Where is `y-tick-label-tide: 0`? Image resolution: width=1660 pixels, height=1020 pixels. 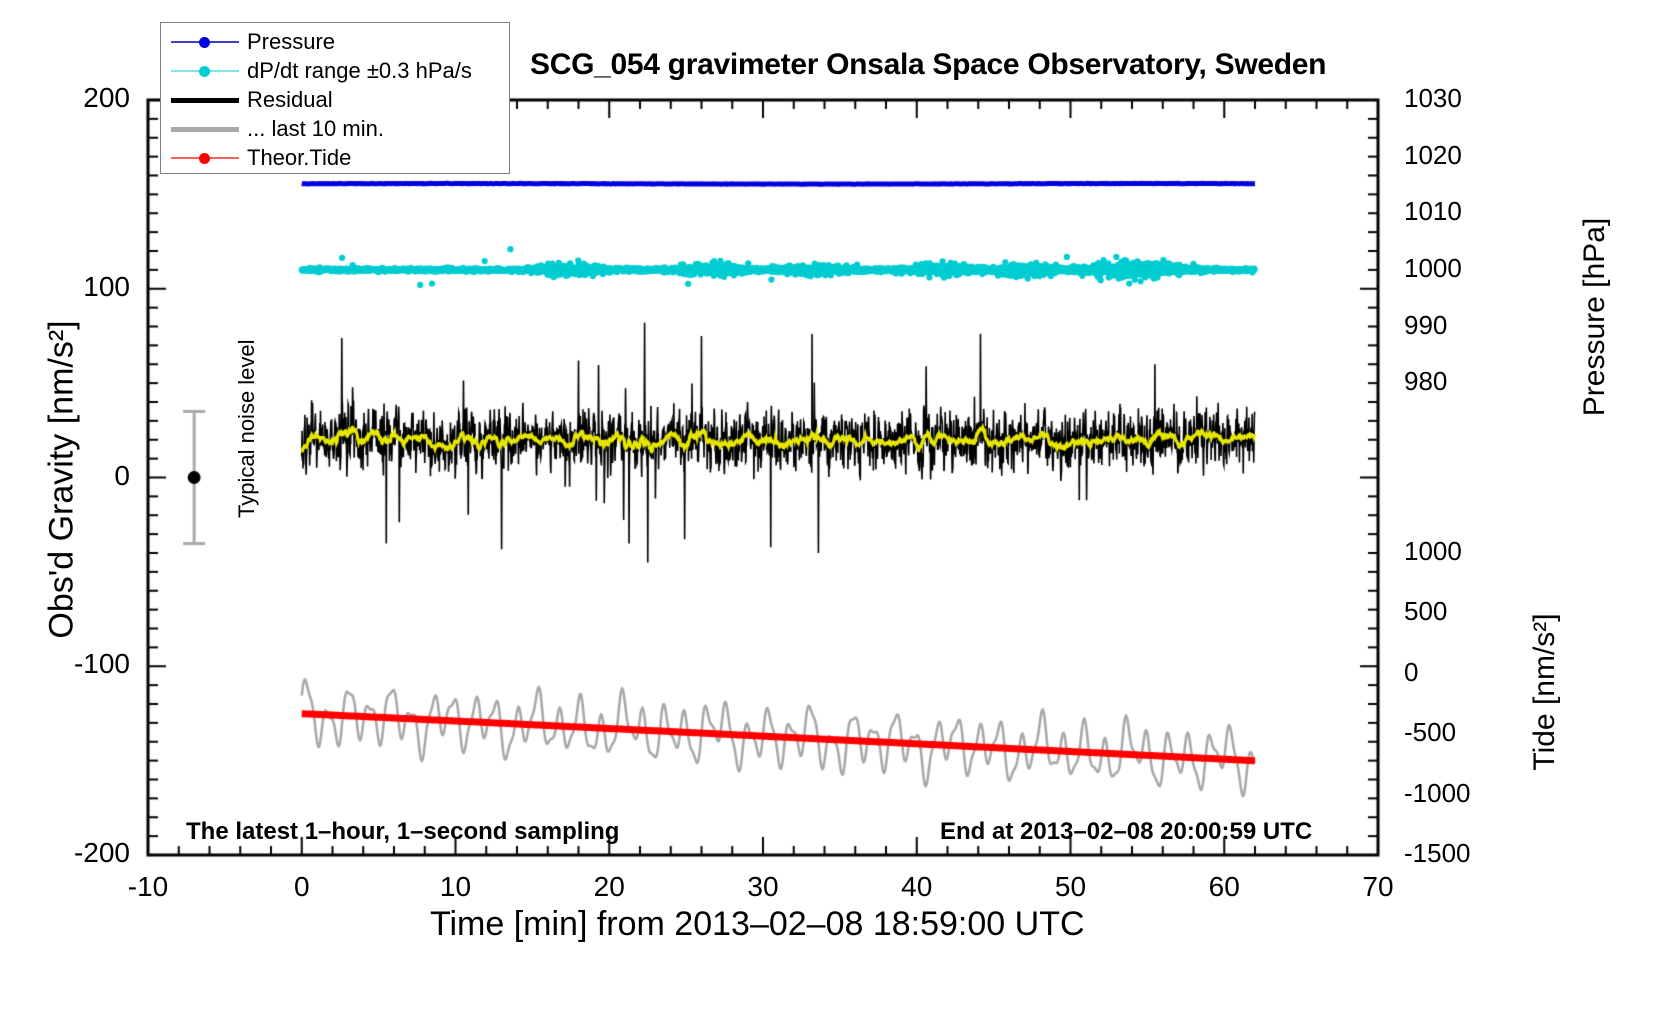 y-tick-label-tide: 0 is located at coordinates (1411, 671).